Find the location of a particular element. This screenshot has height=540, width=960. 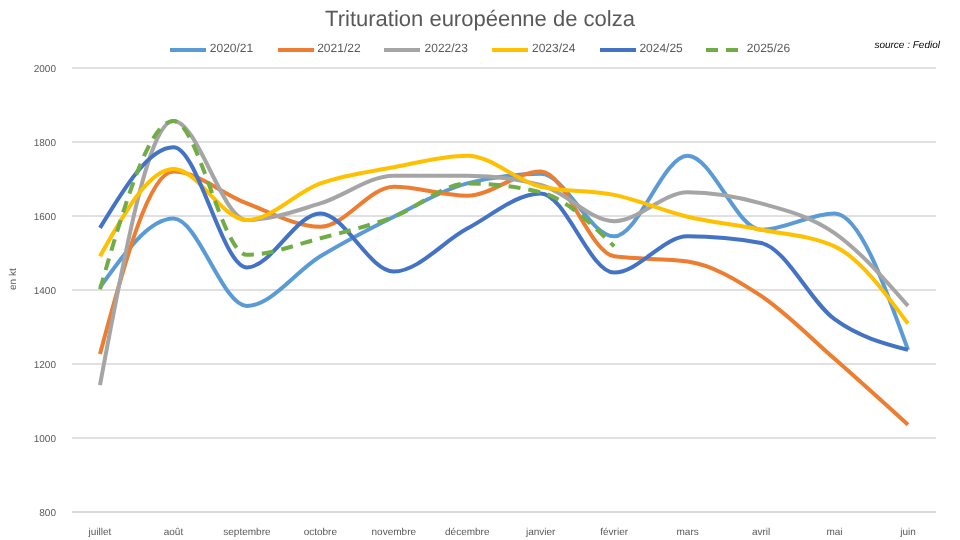

chart-title: Trituration européenne de colza is located at coordinates (480, 21).